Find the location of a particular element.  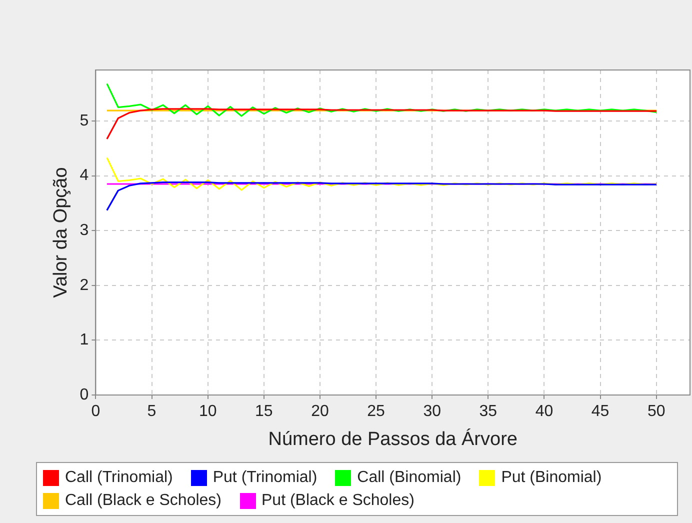

x-tick-label: 50 is located at coordinates (656, 411).